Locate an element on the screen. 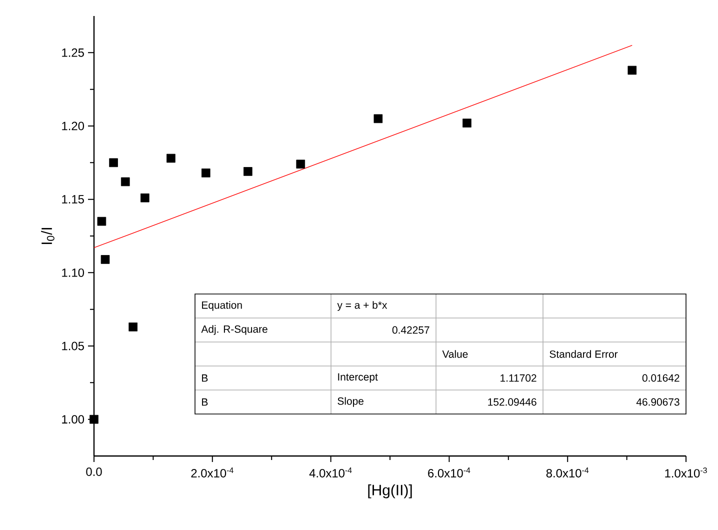 Image resolution: width=718 pixels, height=530 pixels. y-tick-label: 1.10 is located at coordinates (73, 272).